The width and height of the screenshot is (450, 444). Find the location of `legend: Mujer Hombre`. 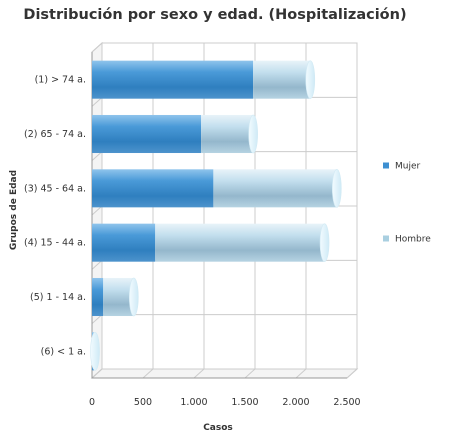

legend: Mujer Hombre is located at coordinates (407, 203).